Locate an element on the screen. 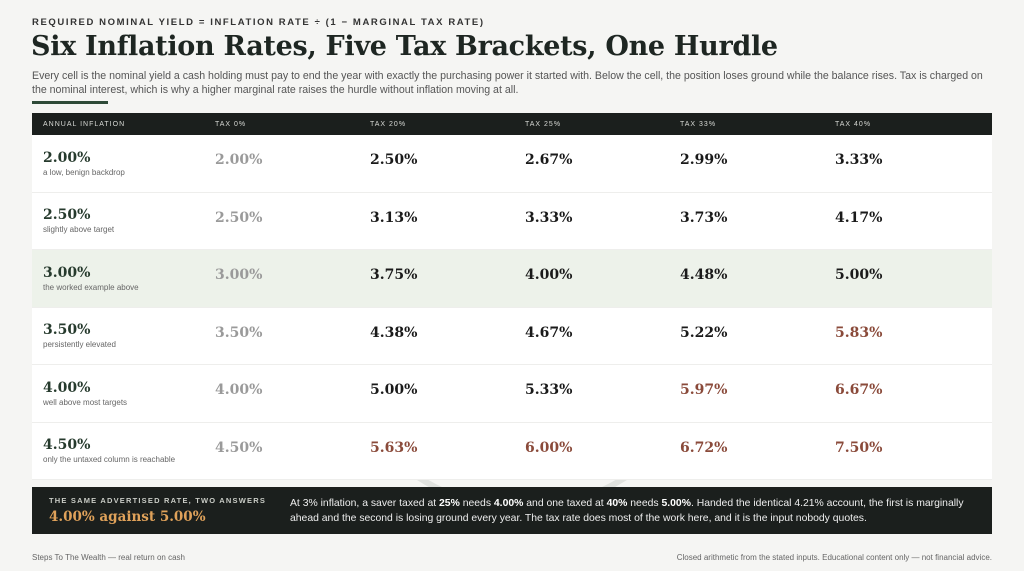  column-header: ANNUAL INFLATION is located at coordinates (84, 124).